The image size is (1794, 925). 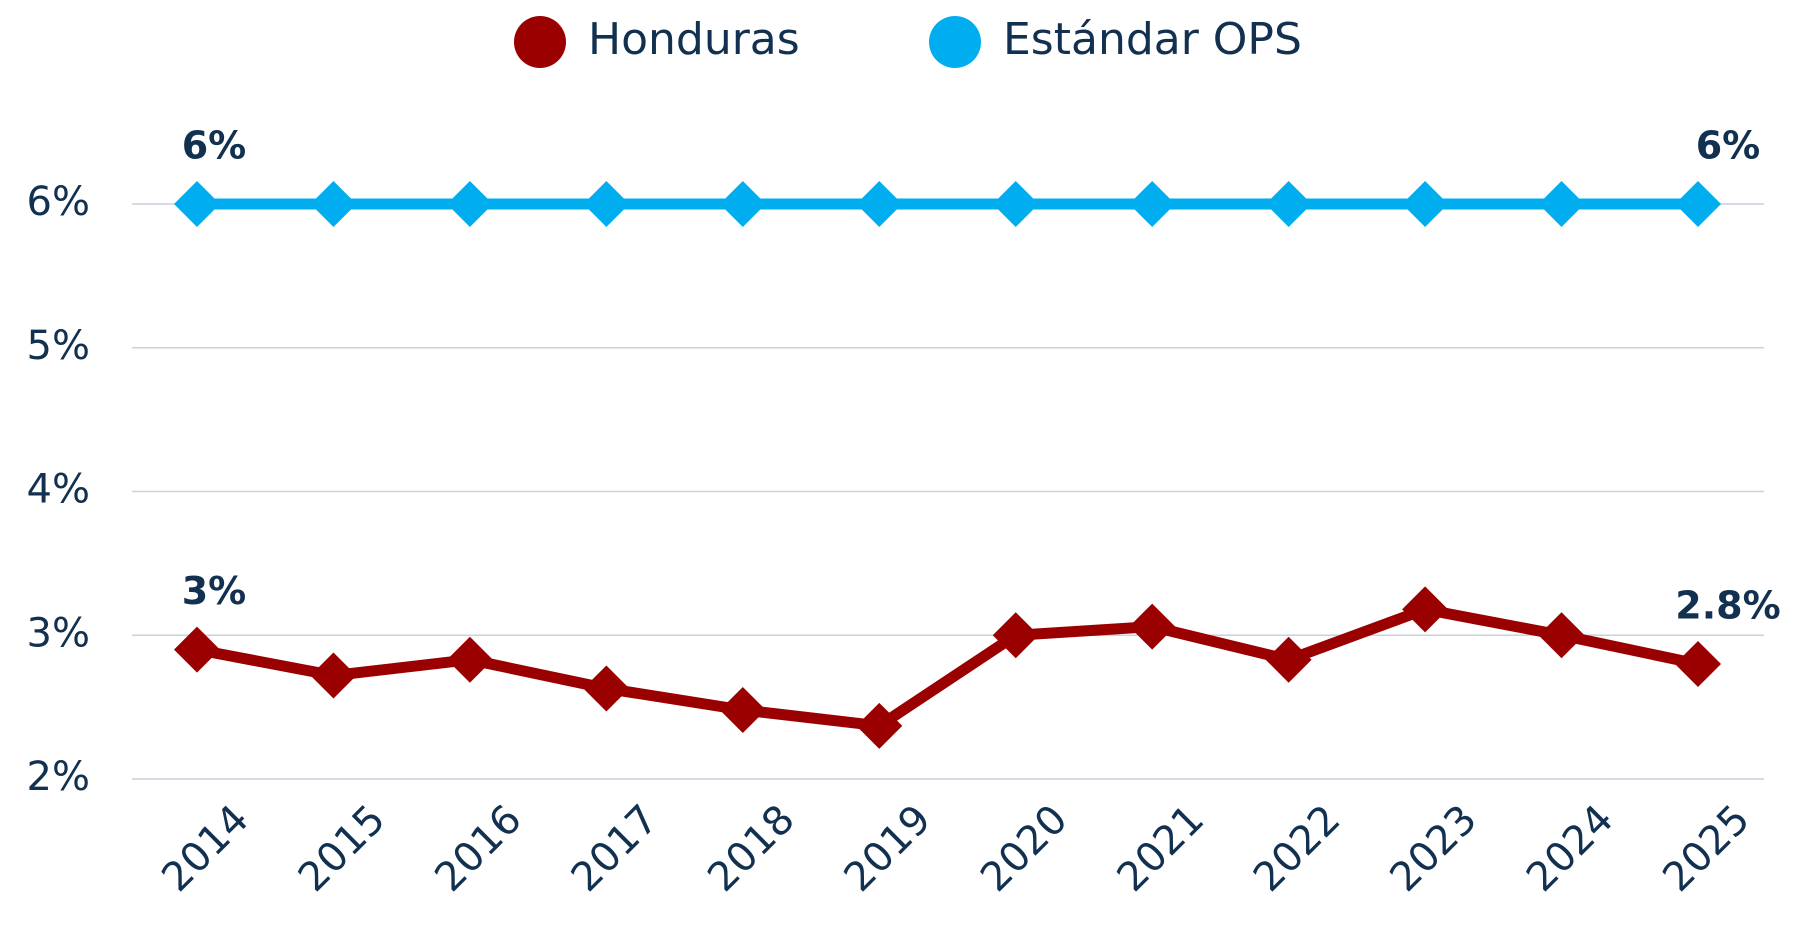 What do you see at coordinates (947, 667) in the screenshot?
I see `series-line` at bounding box center [947, 667].